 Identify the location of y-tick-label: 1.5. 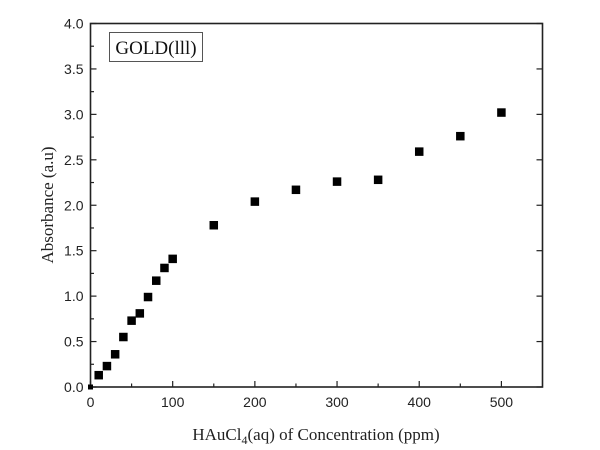
(74, 251).